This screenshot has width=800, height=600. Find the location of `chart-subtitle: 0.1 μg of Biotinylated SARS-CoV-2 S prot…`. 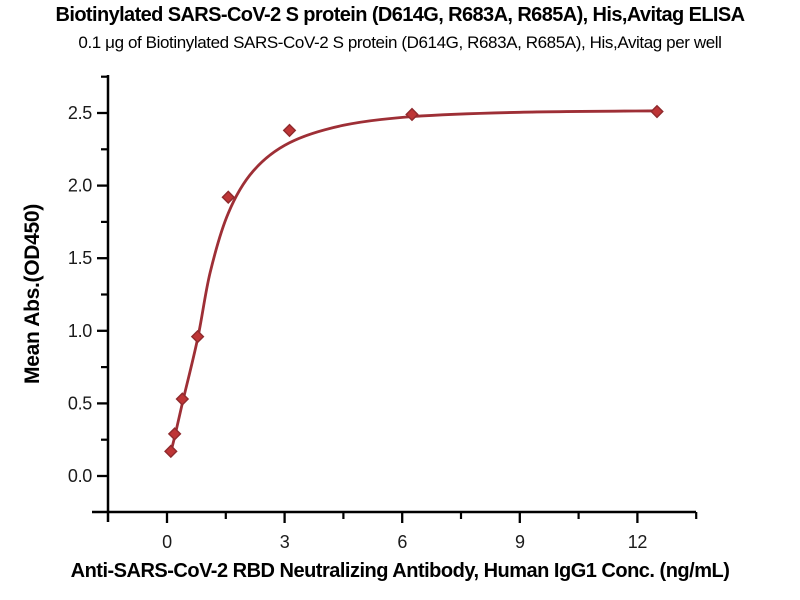

chart-subtitle: 0.1 μg of Biotinylated SARS-CoV-2 S prot… is located at coordinates (400, 42).